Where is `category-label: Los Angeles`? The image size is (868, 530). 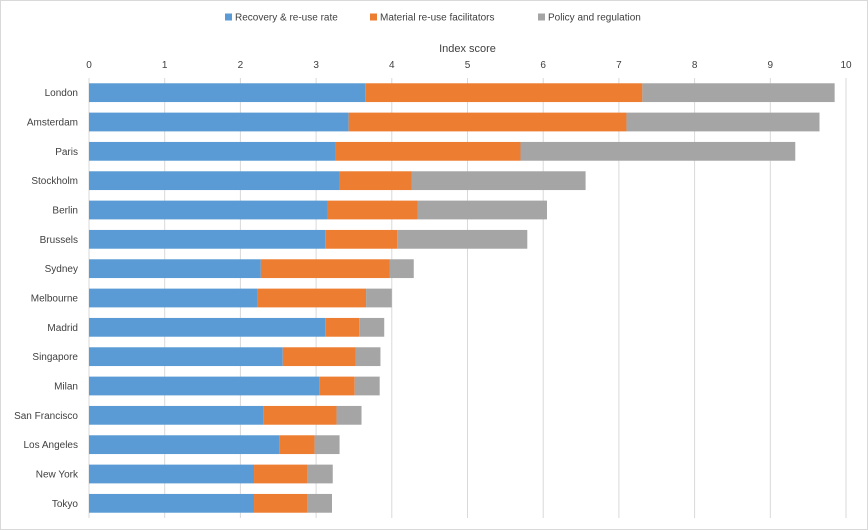 category-label: Los Angeles is located at coordinates (51, 445).